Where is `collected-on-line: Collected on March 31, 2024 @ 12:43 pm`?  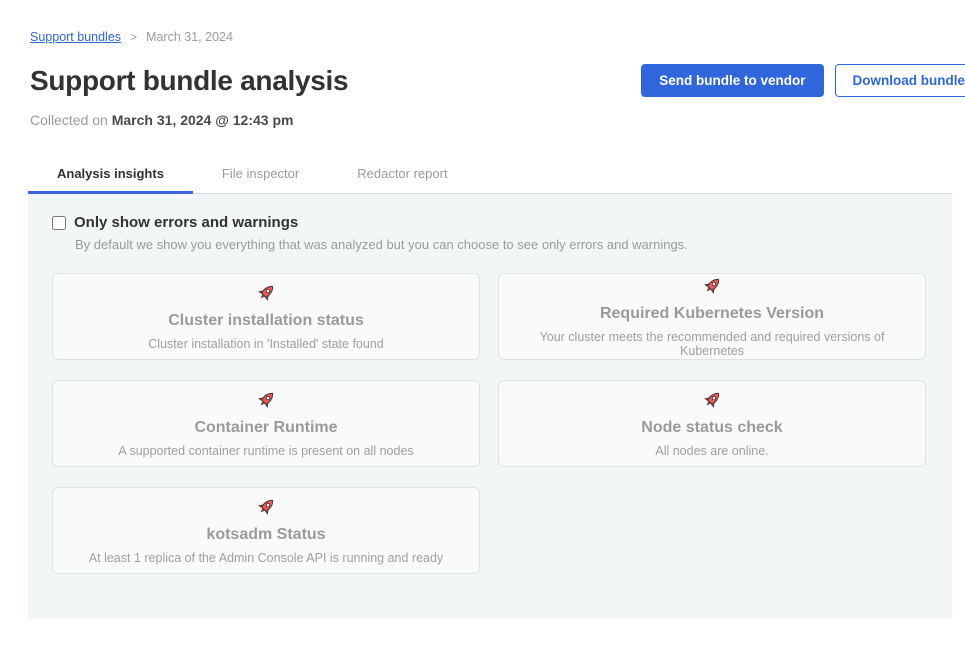 collected-on-line: Collected on March 31, 2024 @ 12:43 pm is located at coordinates (497, 120).